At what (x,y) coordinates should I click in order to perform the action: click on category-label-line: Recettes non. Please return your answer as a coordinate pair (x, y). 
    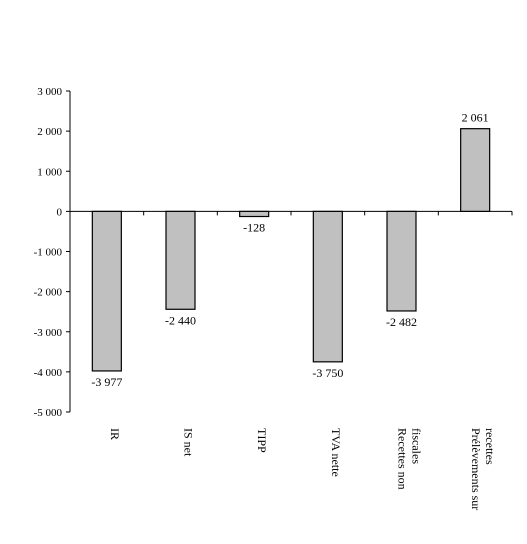
    Looking at the image, I should click on (403, 459).